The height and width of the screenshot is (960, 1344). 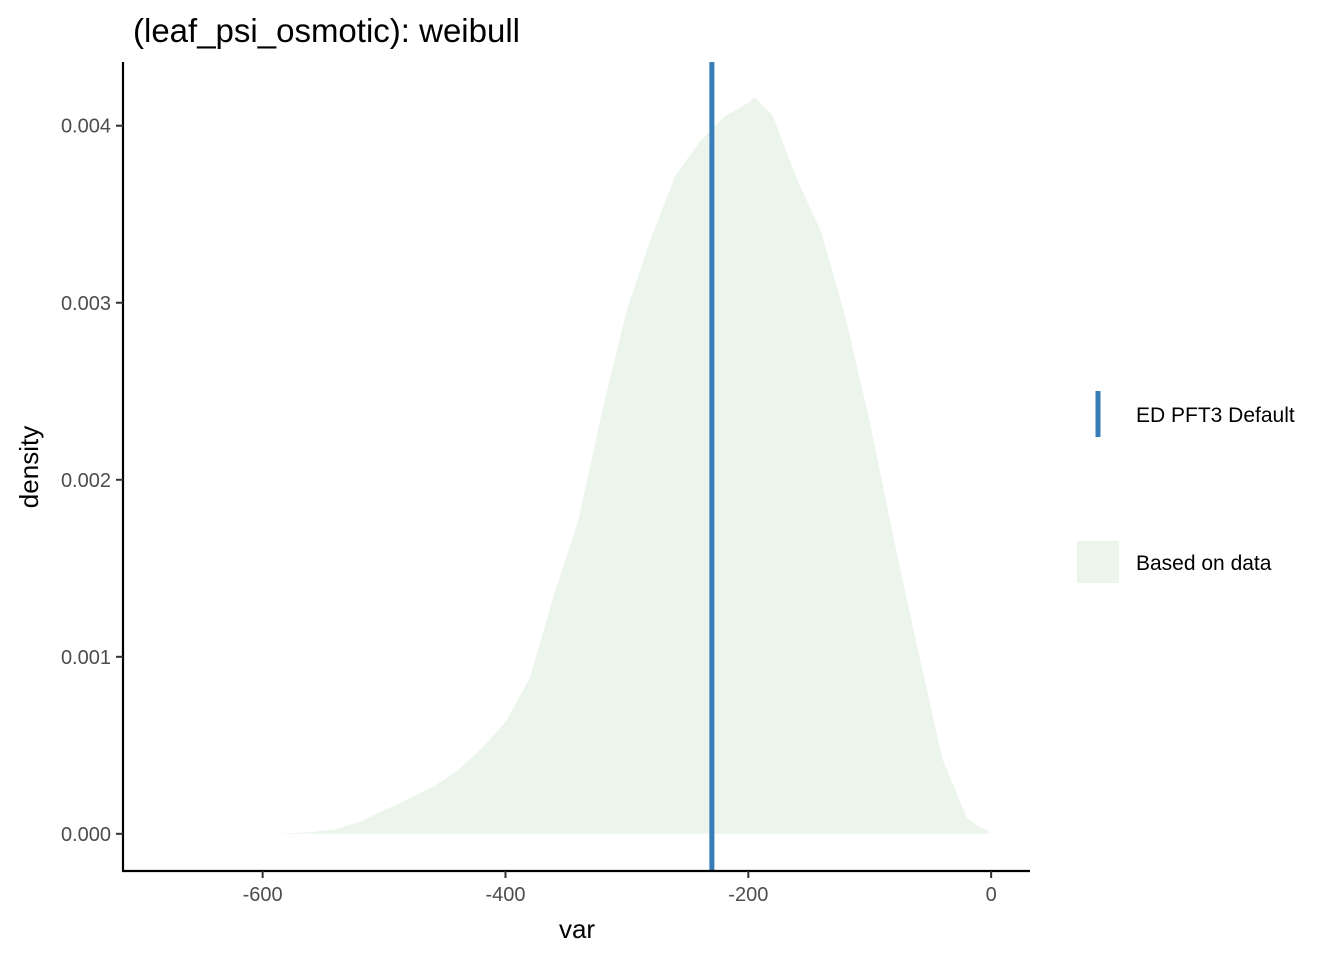 What do you see at coordinates (577, 929) in the screenshot?
I see `x-axis-title: var` at bounding box center [577, 929].